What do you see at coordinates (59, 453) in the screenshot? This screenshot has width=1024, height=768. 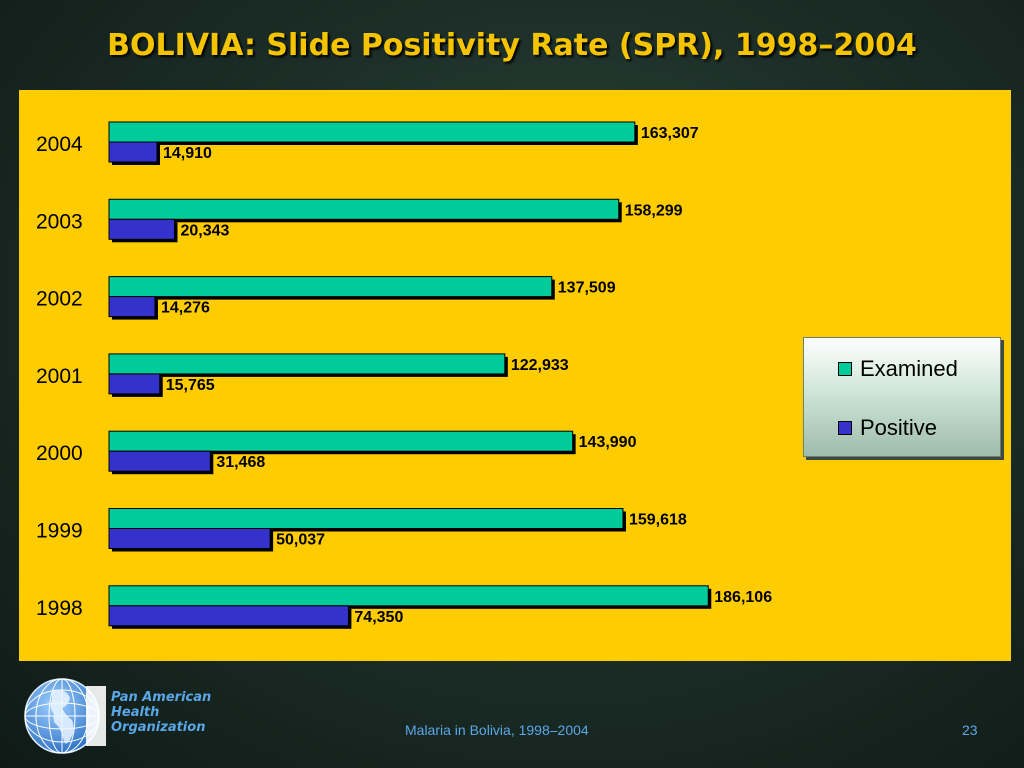 I see `category-label-2000: 2000` at bounding box center [59, 453].